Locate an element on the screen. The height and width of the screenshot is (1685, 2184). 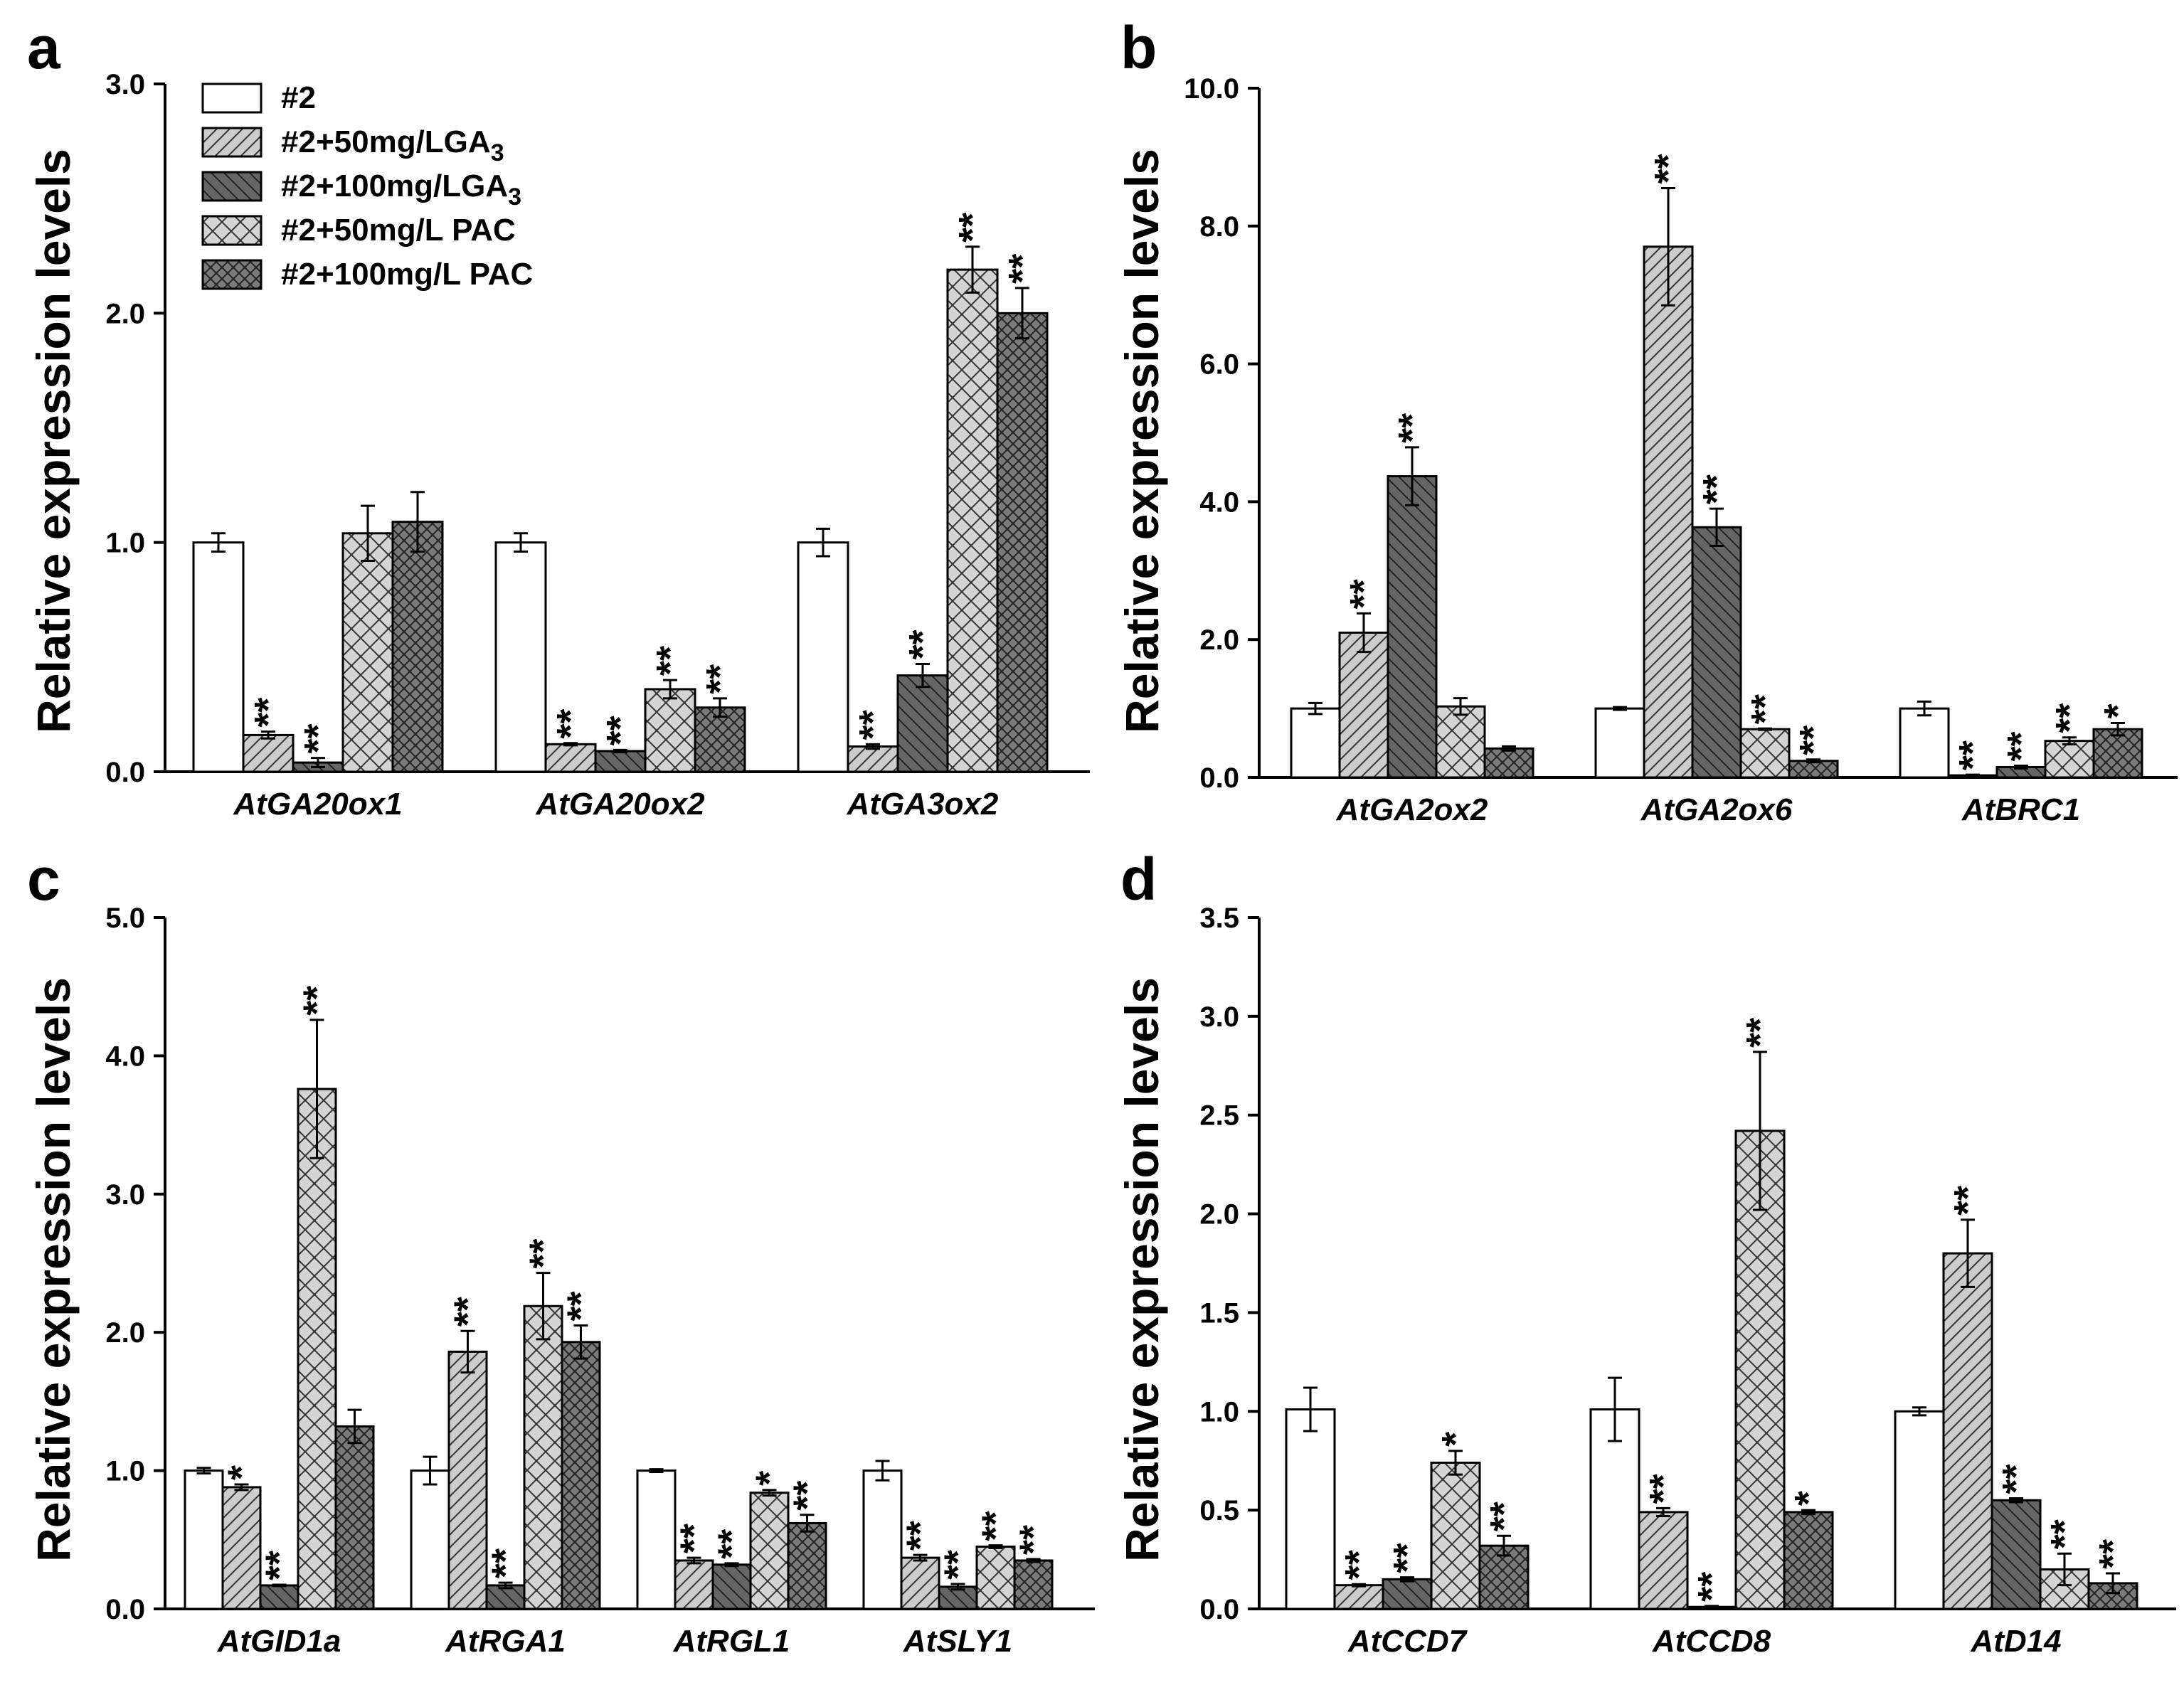
category-label: AtRGL1 is located at coordinates (731, 1641).